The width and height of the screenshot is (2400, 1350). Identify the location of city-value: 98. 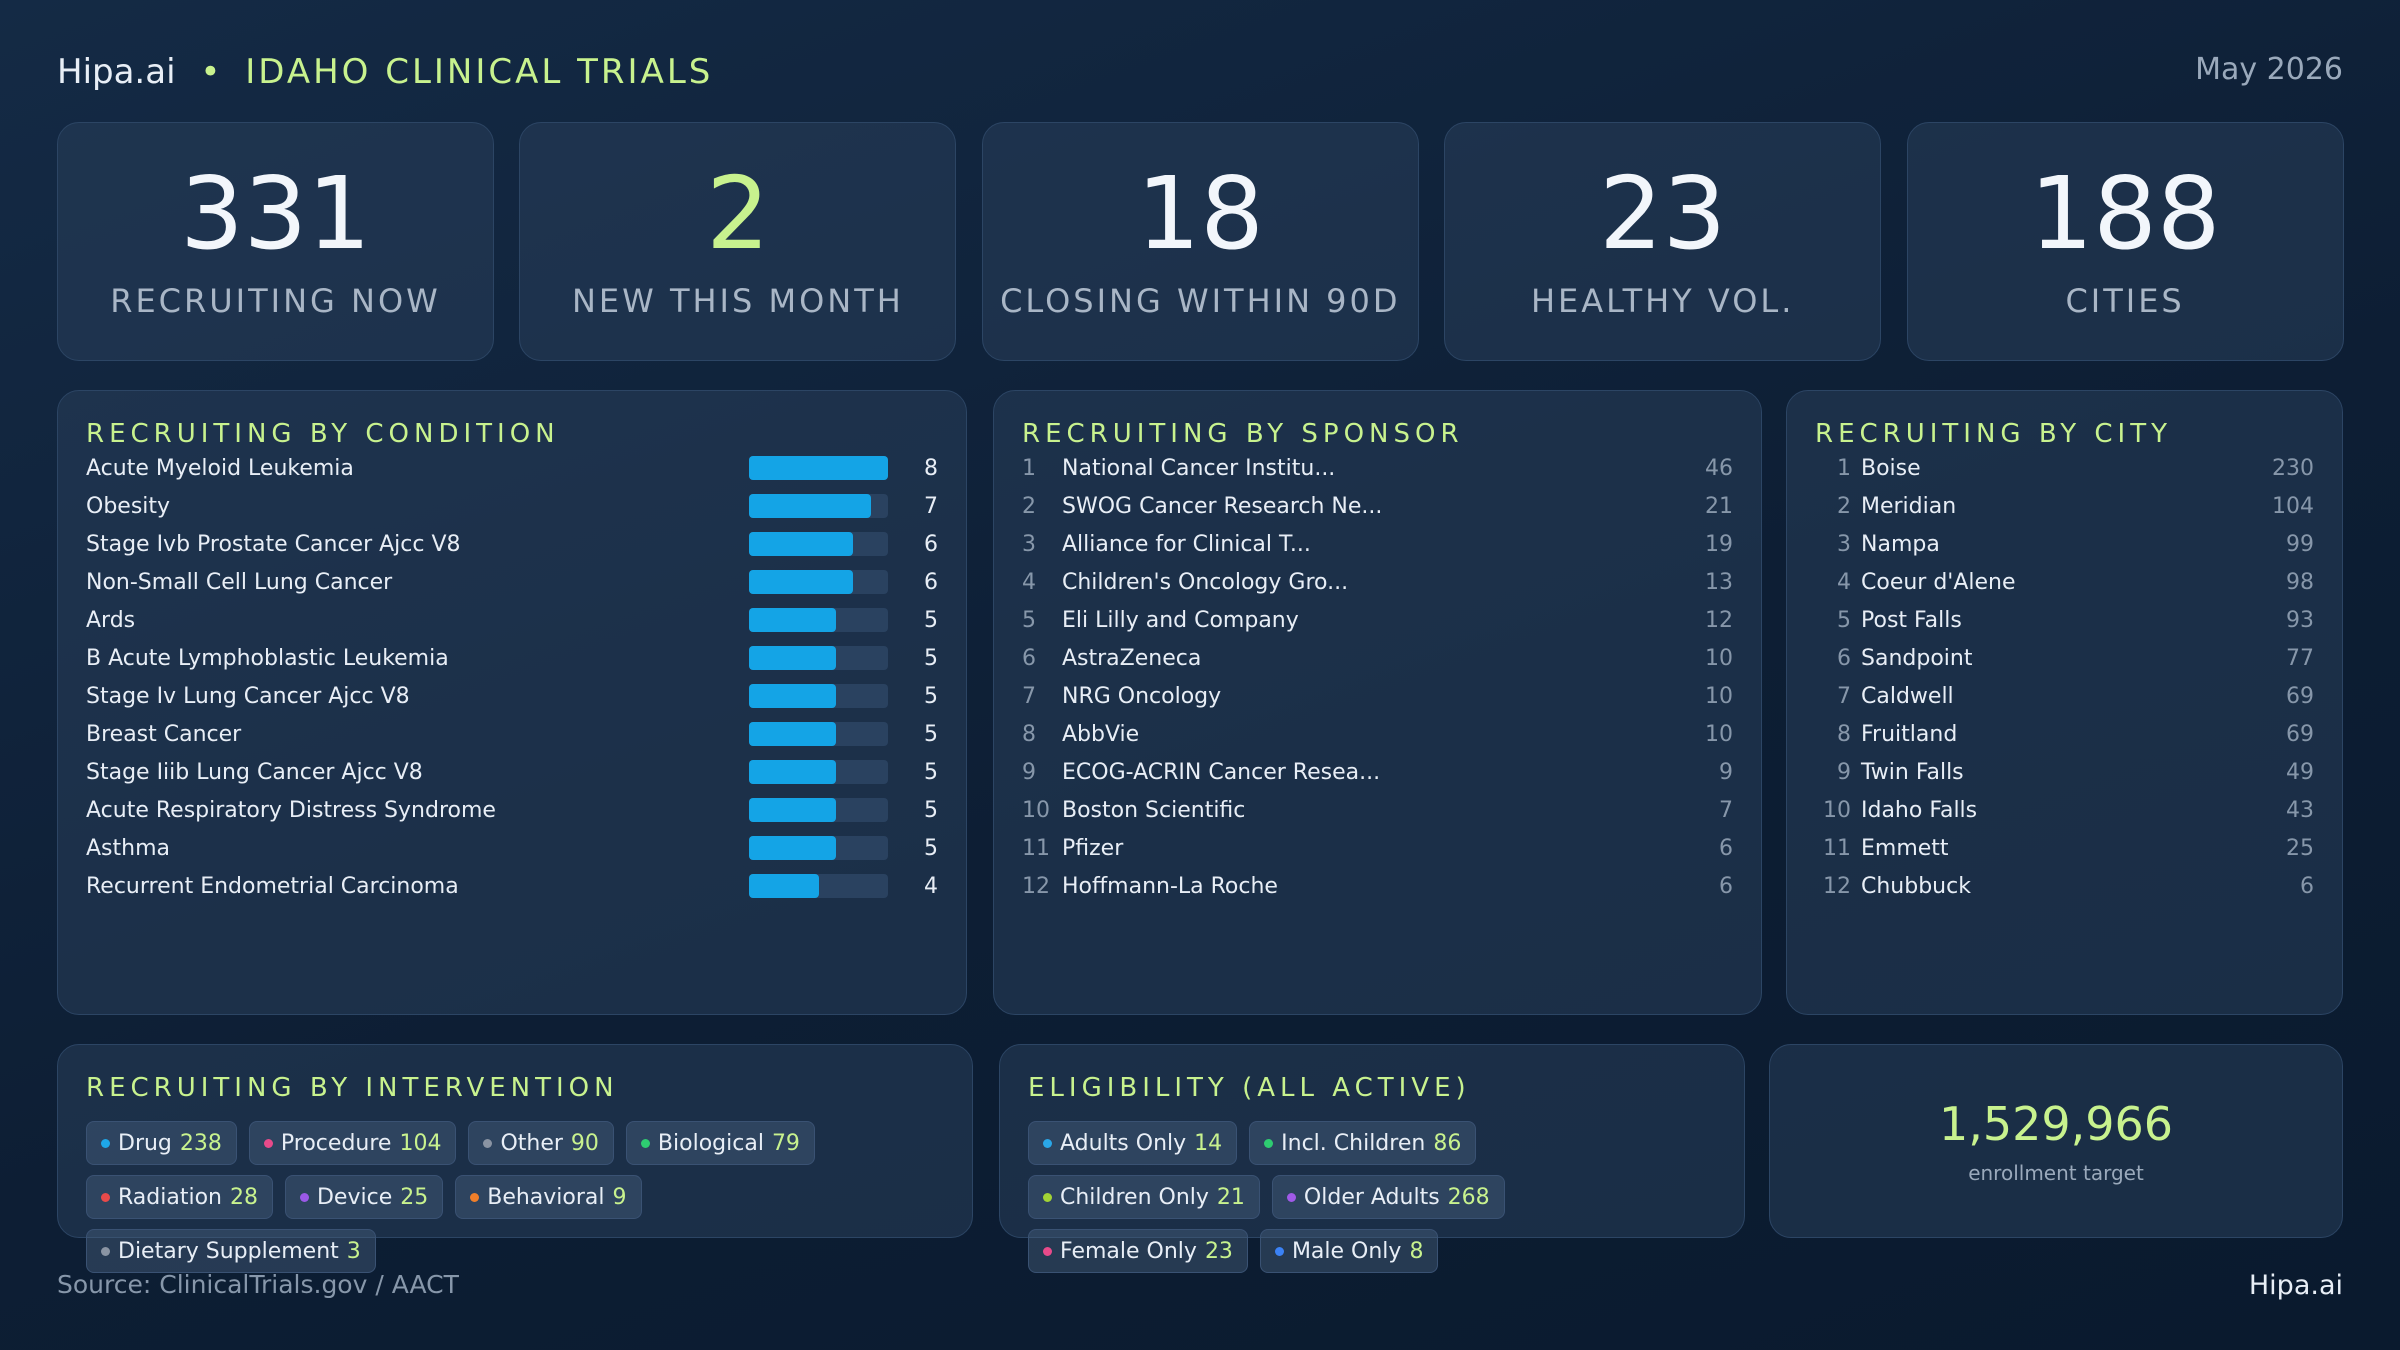
(2300, 582).